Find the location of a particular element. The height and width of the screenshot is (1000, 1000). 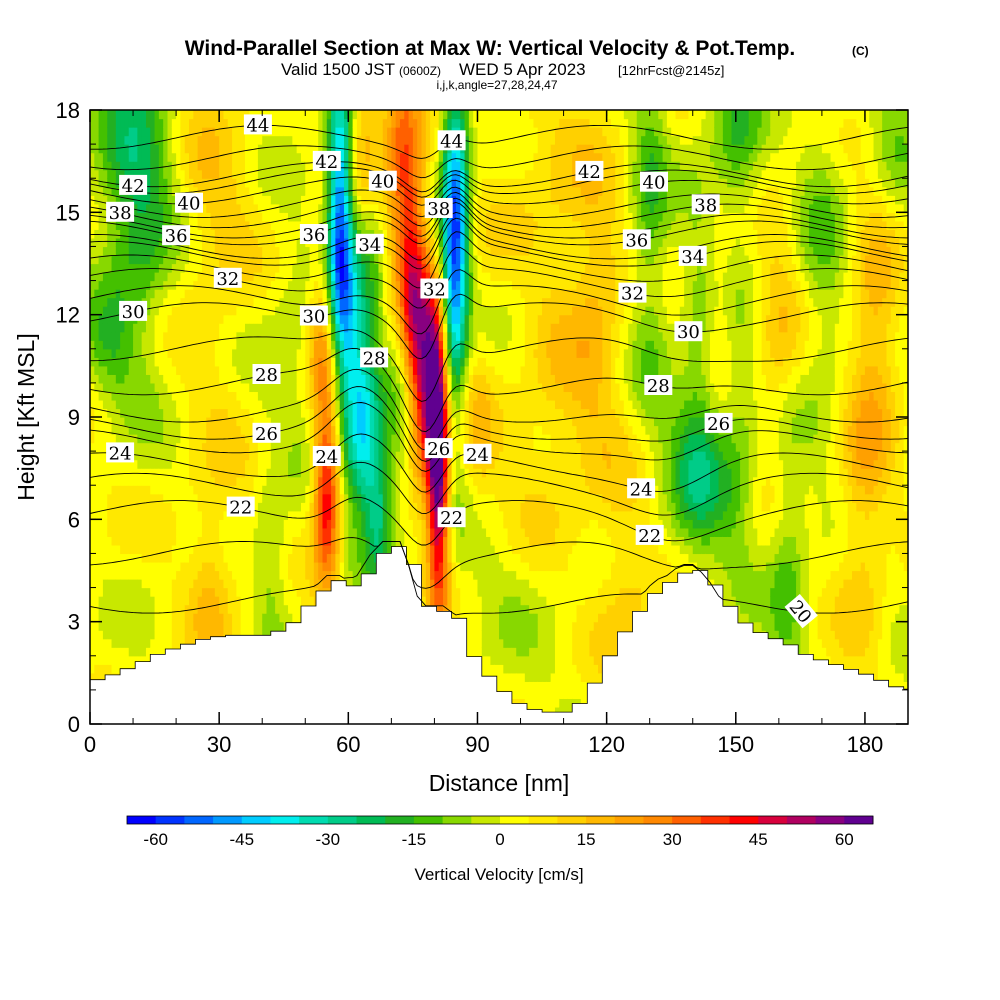

valid-date: WED 5 Apr 2023 is located at coordinates (522, 69).